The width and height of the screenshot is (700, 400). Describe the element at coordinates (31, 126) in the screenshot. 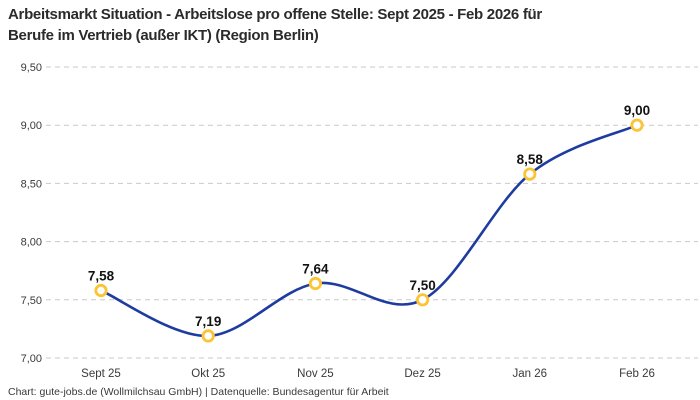

I see `y-axis-tick-label: 9,00` at that location.